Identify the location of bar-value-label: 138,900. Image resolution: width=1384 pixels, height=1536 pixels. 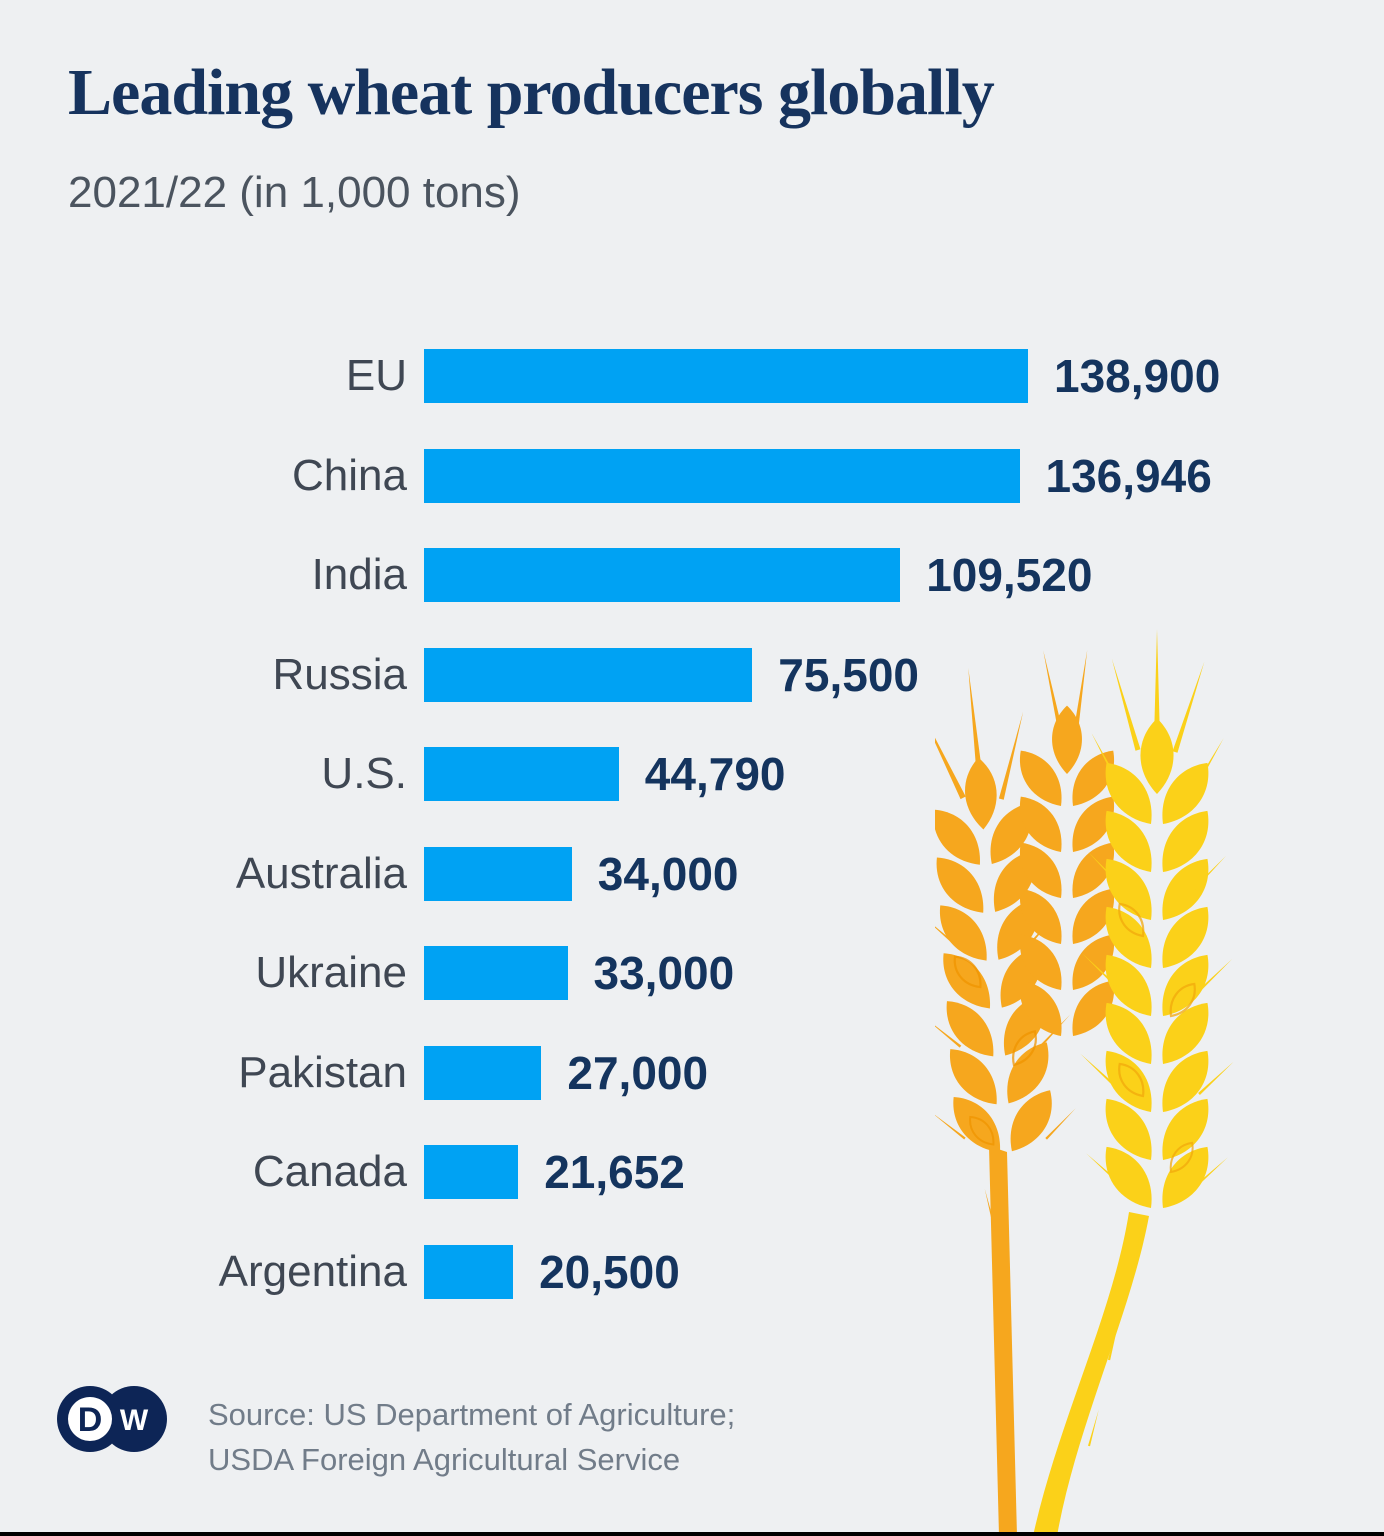
(1137, 376).